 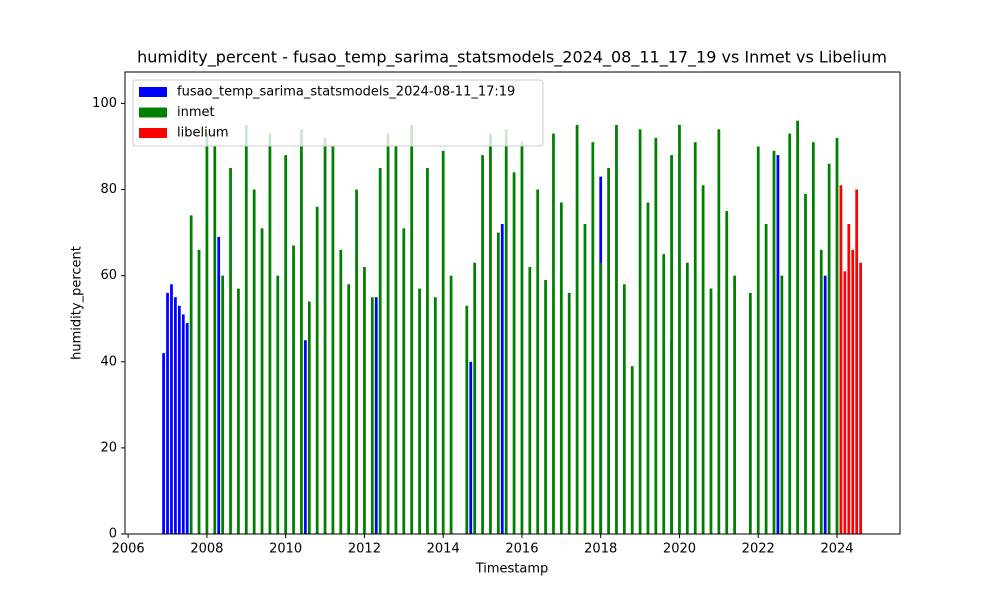 What do you see at coordinates (128, 549) in the screenshot?
I see `x-tick-label: 2006` at bounding box center [128, 549].